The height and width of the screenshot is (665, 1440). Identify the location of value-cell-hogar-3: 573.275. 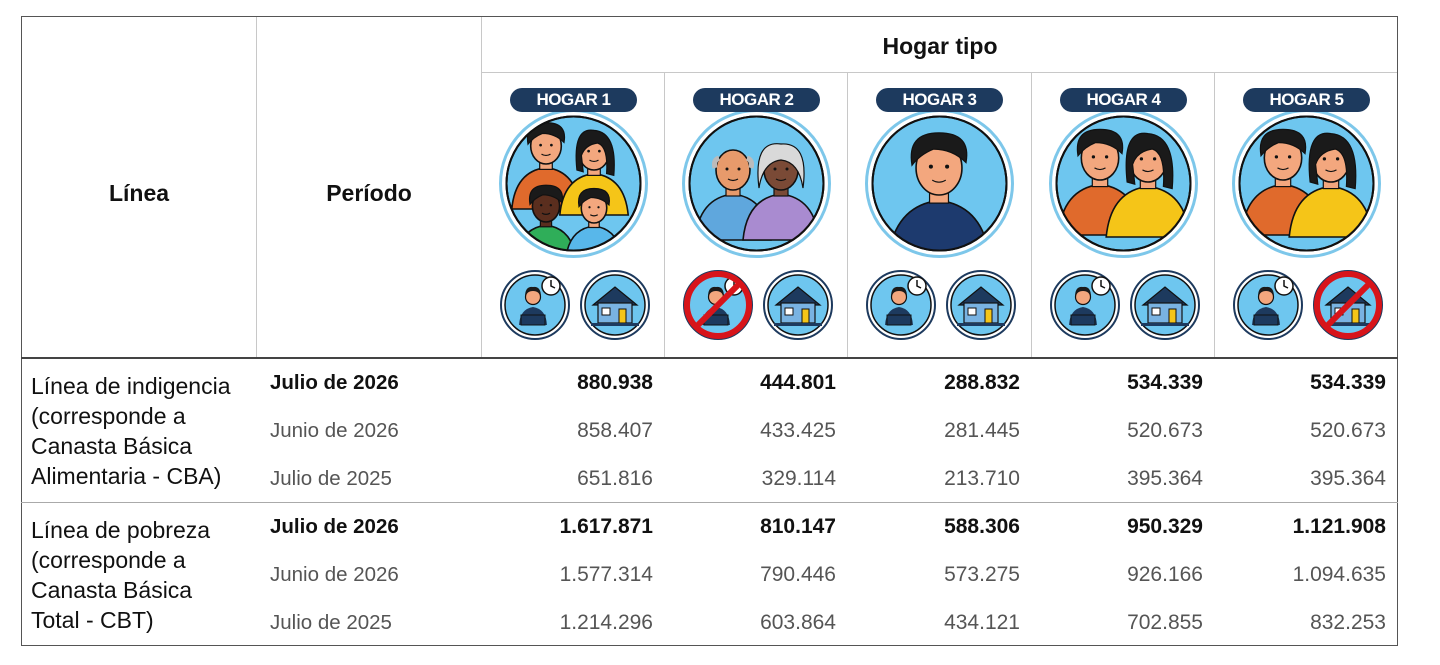
(982, 574).